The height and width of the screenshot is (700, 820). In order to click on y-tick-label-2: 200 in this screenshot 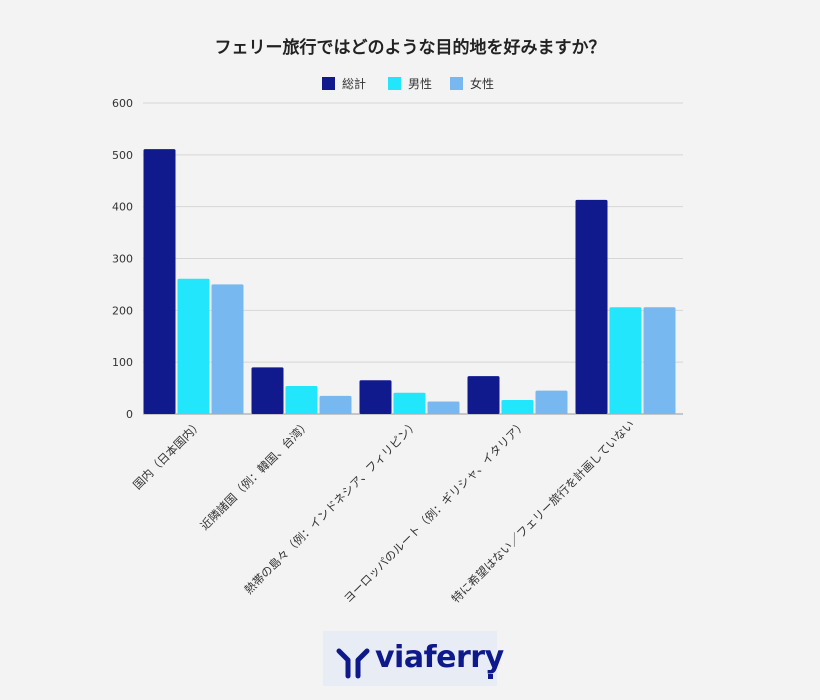, I will do `click(122, 310)`.